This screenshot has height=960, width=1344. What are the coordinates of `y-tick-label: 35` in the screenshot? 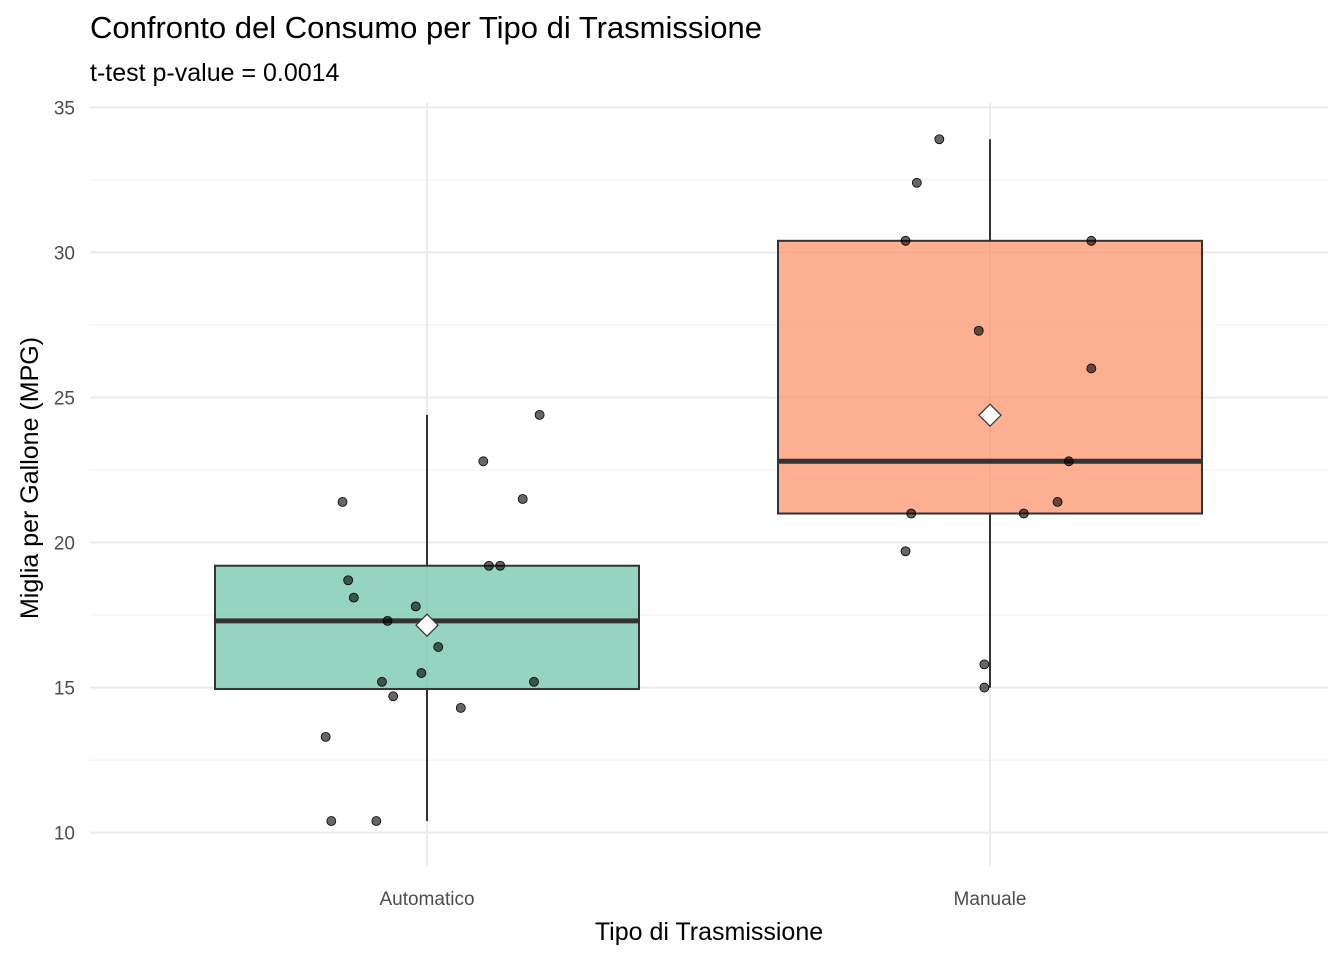 It's located at (64, 108).